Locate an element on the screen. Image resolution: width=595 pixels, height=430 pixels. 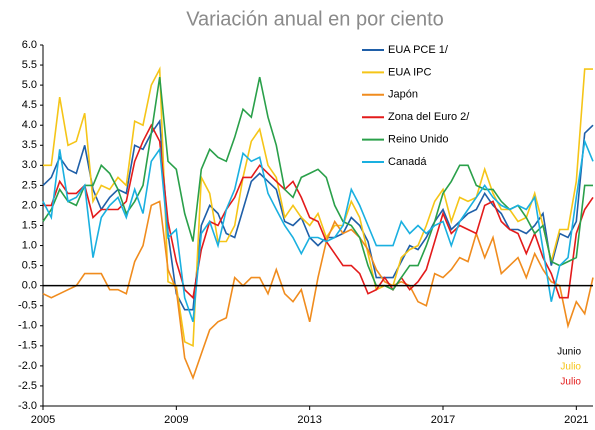
y-tick-label: -1.5 is located at coordinates (27, 346).